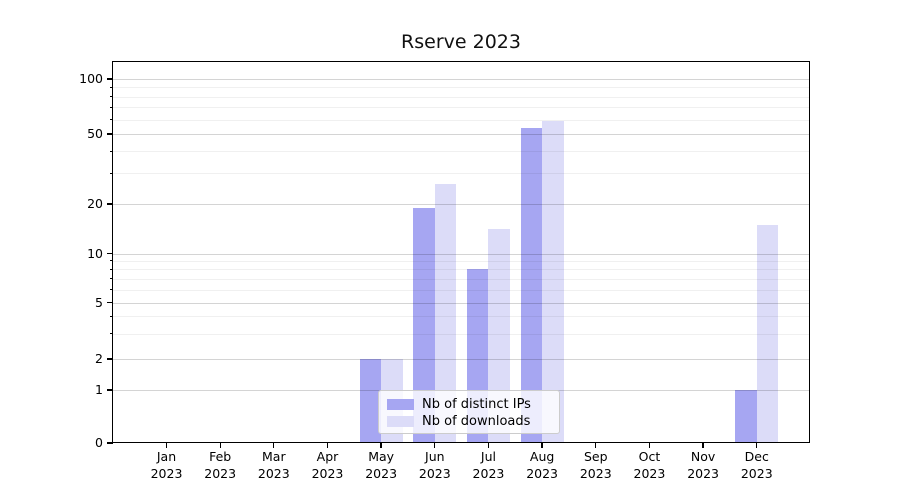 This screenshot has width=900, height=500. I want to click on x-tick-mark-aug, so click(542, 445).